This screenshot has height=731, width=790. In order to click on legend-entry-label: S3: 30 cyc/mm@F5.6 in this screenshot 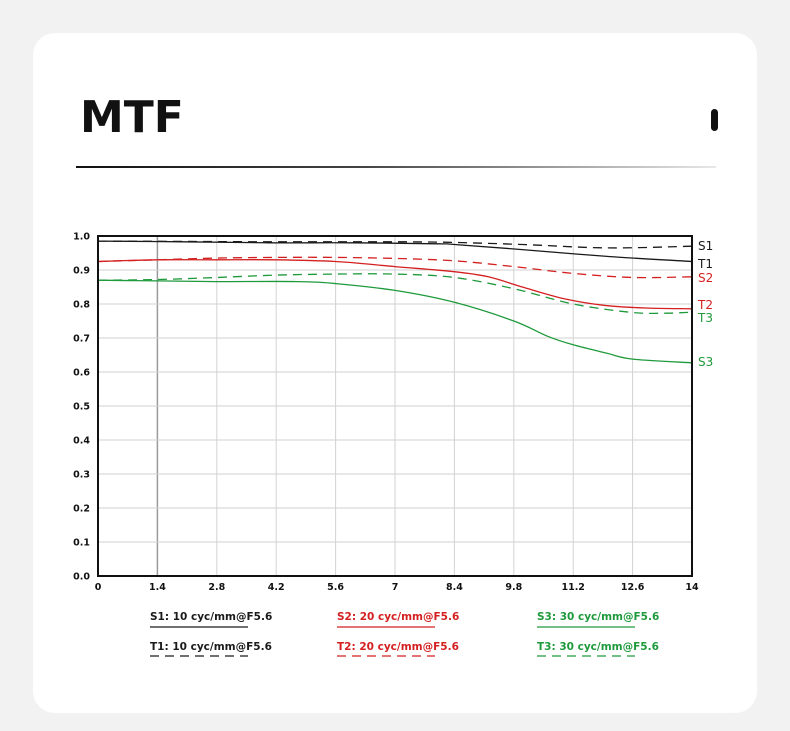, I will do `click(598, 617)`.